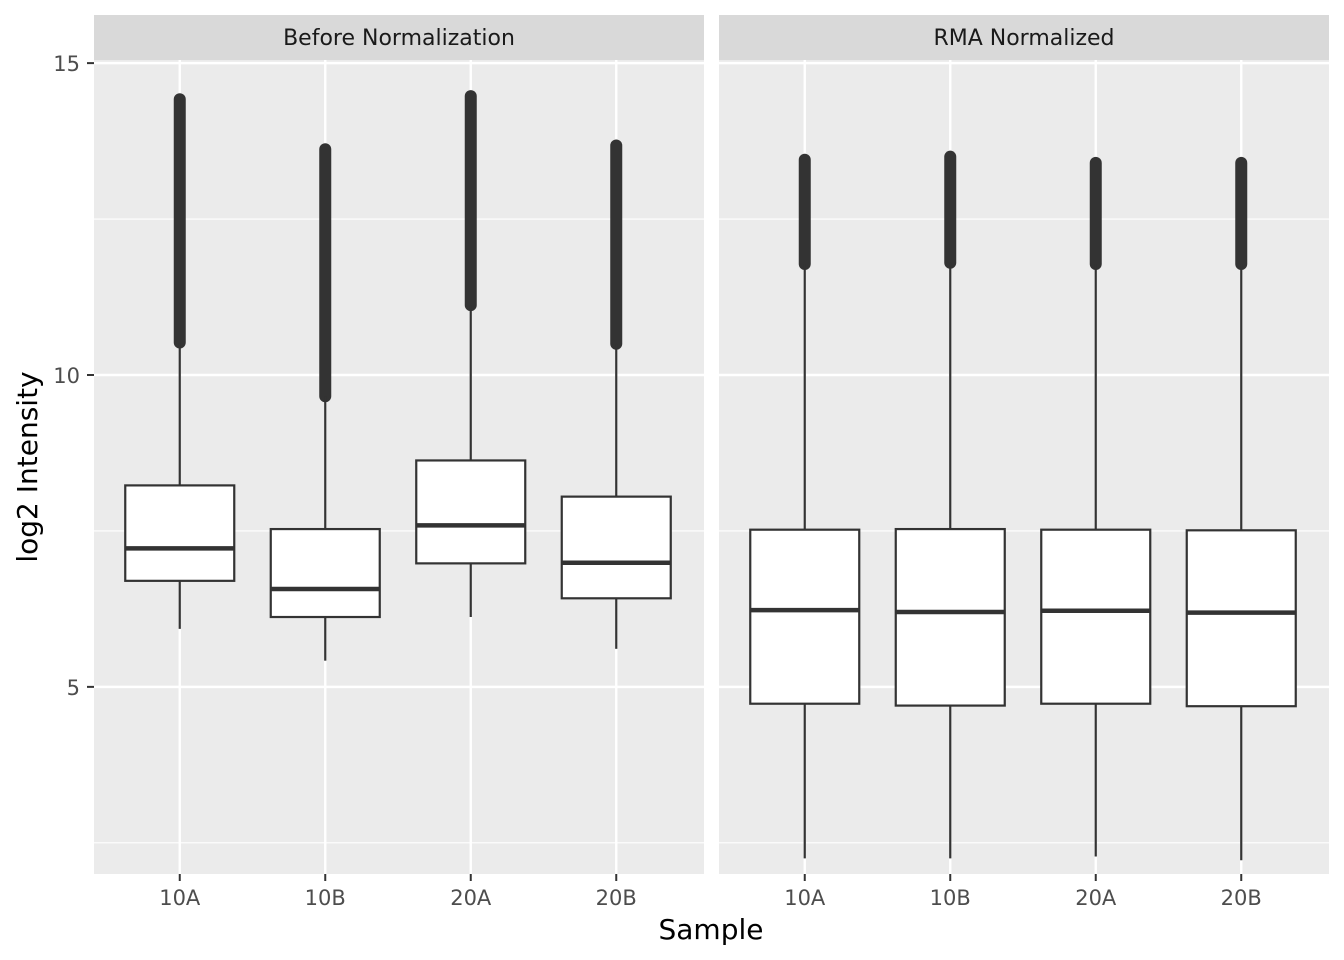  Describe the element at coordinates (66, 64) in the screenshot. I see `y-tick-label: 15` at that location.